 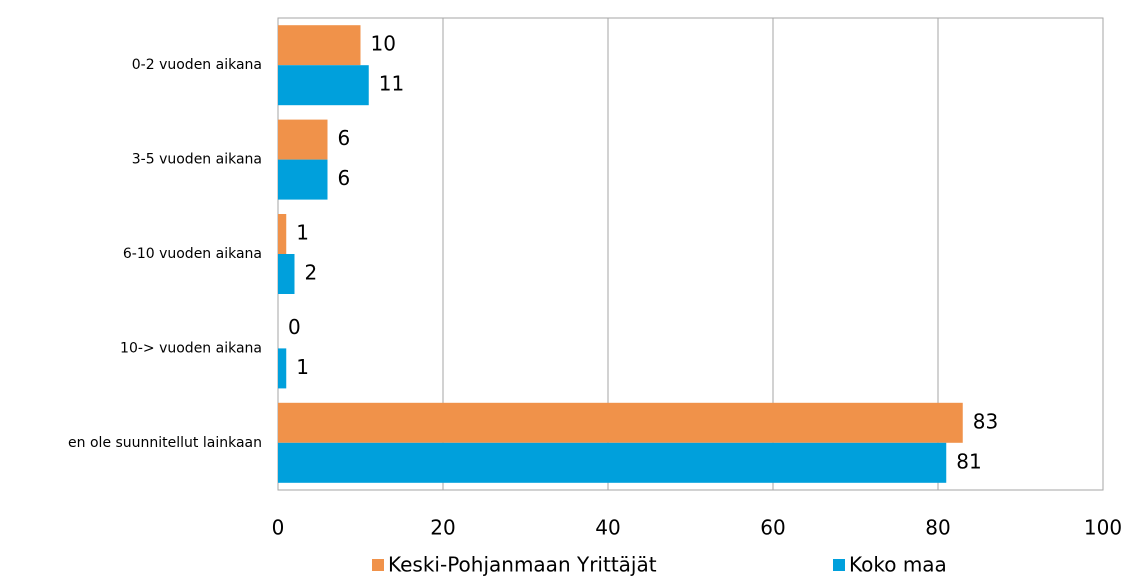 What do you see at coordinates (383, 44) in the screenshot?
I see `value-label: 10` at bounding box center [383, 44].